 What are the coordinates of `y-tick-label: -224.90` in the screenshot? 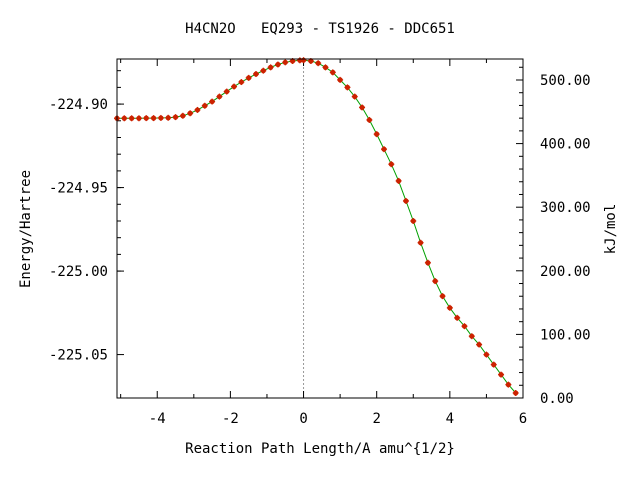 It's located at (78, 105).